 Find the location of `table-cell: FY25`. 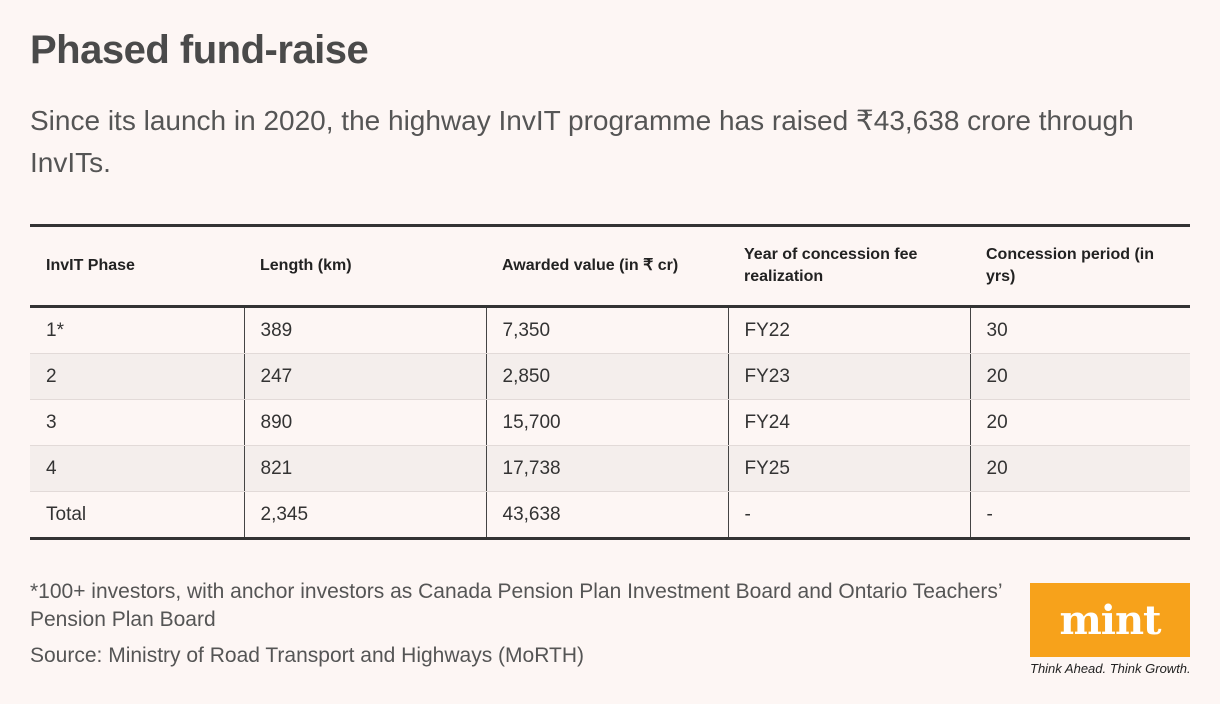

table-cell: FY25 is located at coordinates (848, 468).